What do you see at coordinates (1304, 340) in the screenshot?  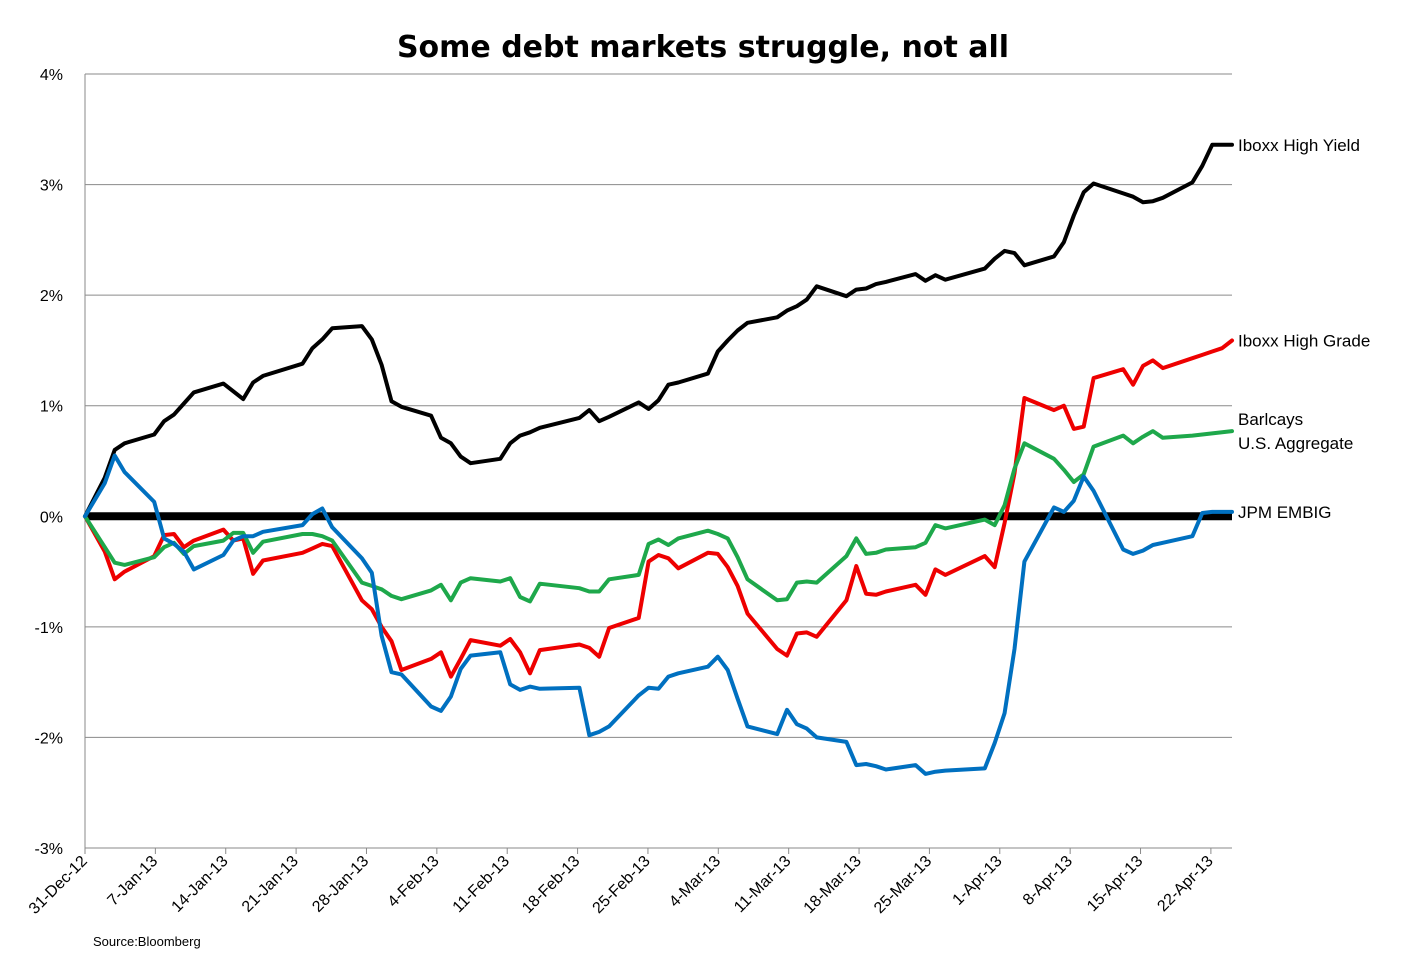 I see `series-label: Iboxx High Grade` at bounding box center [1304, 340].